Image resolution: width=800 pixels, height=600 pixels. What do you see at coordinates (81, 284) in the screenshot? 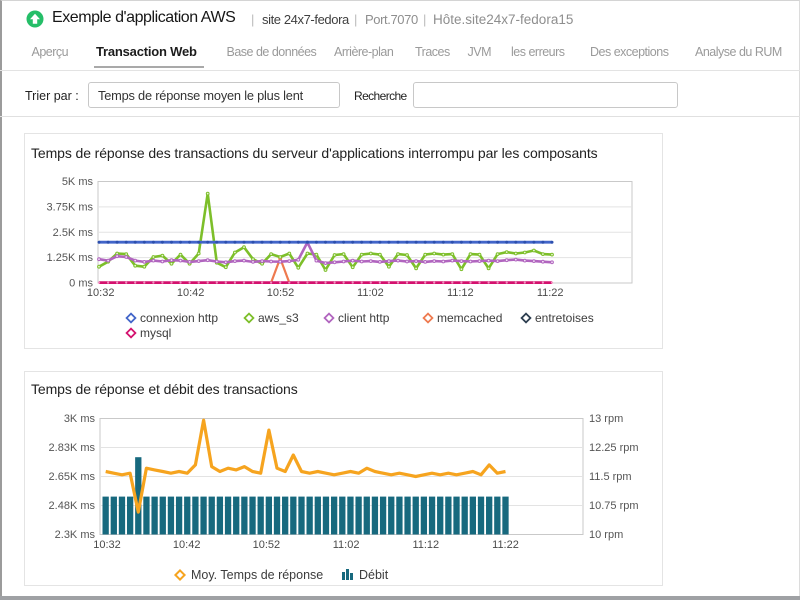
I see `svg-text: 0 ms` at bounding box center [81, 284].